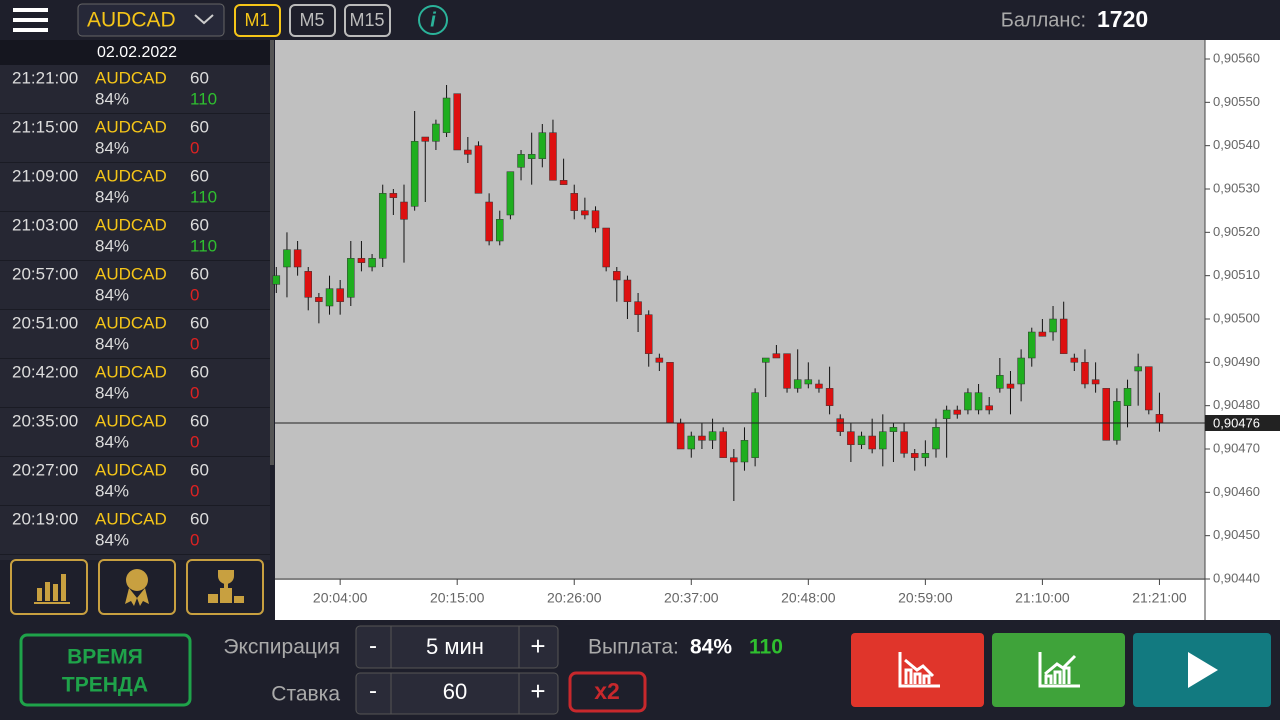  I want to click on x-tick-label: 20:04:00, so click(340, 598).